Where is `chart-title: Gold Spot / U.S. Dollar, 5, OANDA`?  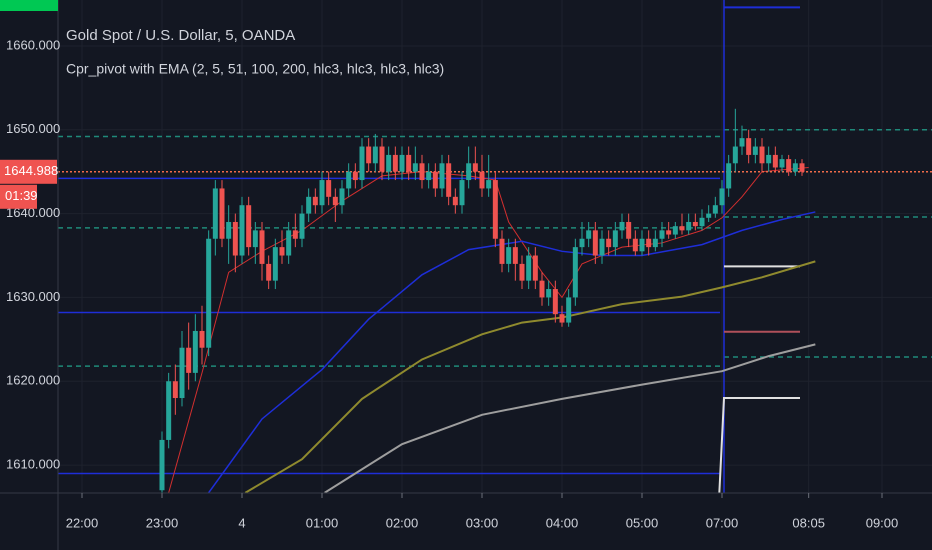 chart-title: Gold Spot / U.S. Dollar, 5, OANDA is located at coordinates (180, 35).